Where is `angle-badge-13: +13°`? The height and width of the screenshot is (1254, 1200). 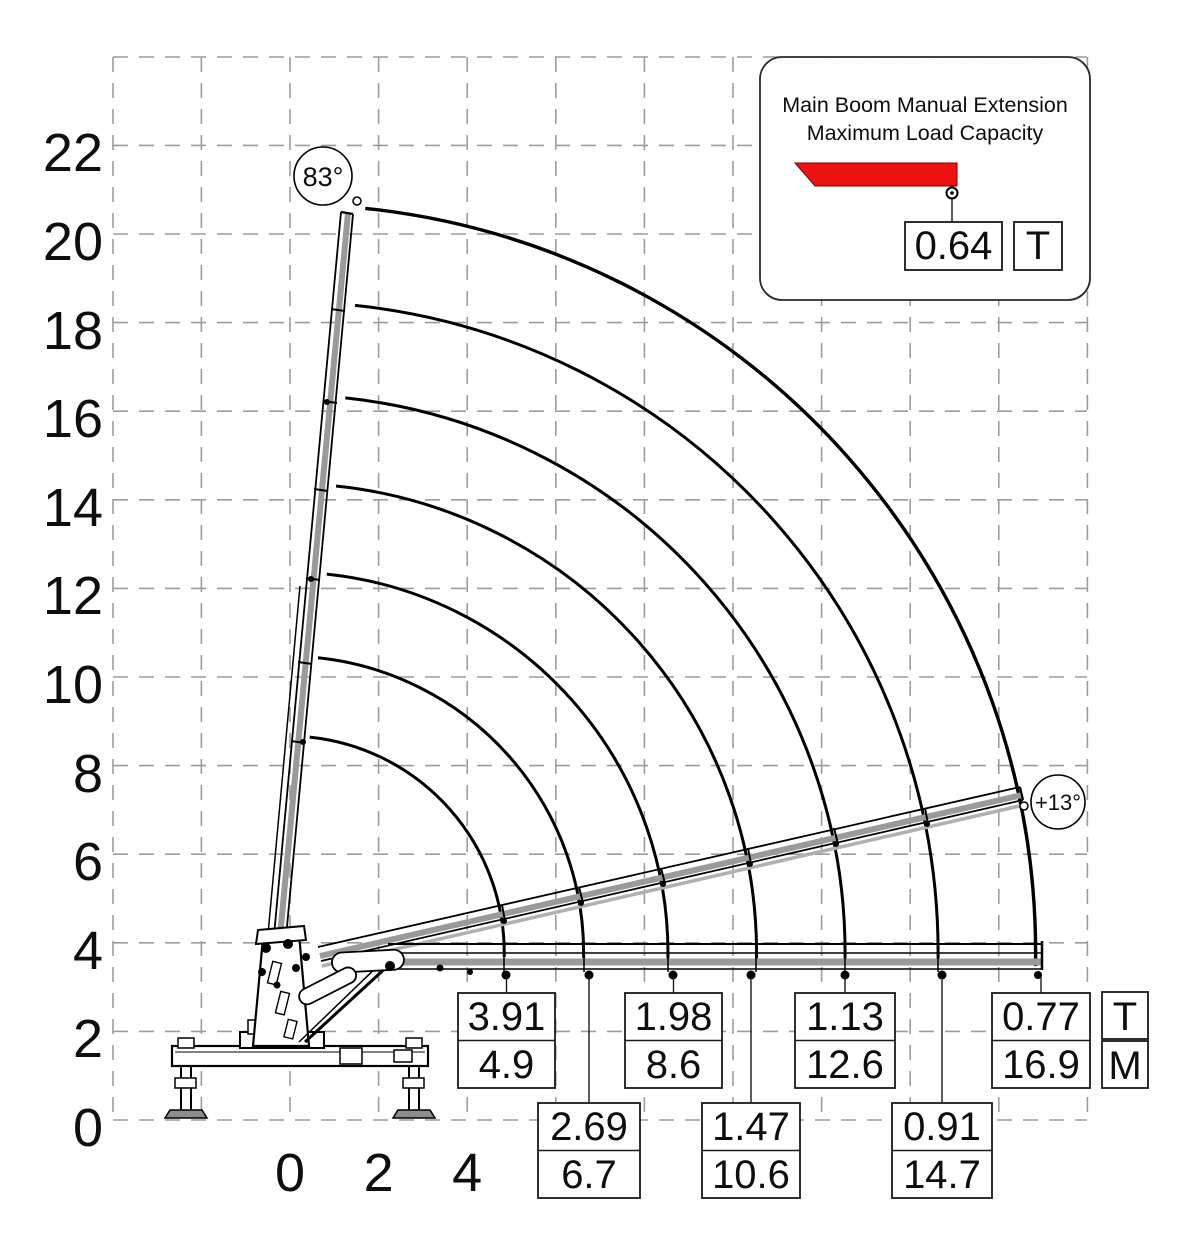 angle-badge-13: +13° is located at coordinates (1058, 802).